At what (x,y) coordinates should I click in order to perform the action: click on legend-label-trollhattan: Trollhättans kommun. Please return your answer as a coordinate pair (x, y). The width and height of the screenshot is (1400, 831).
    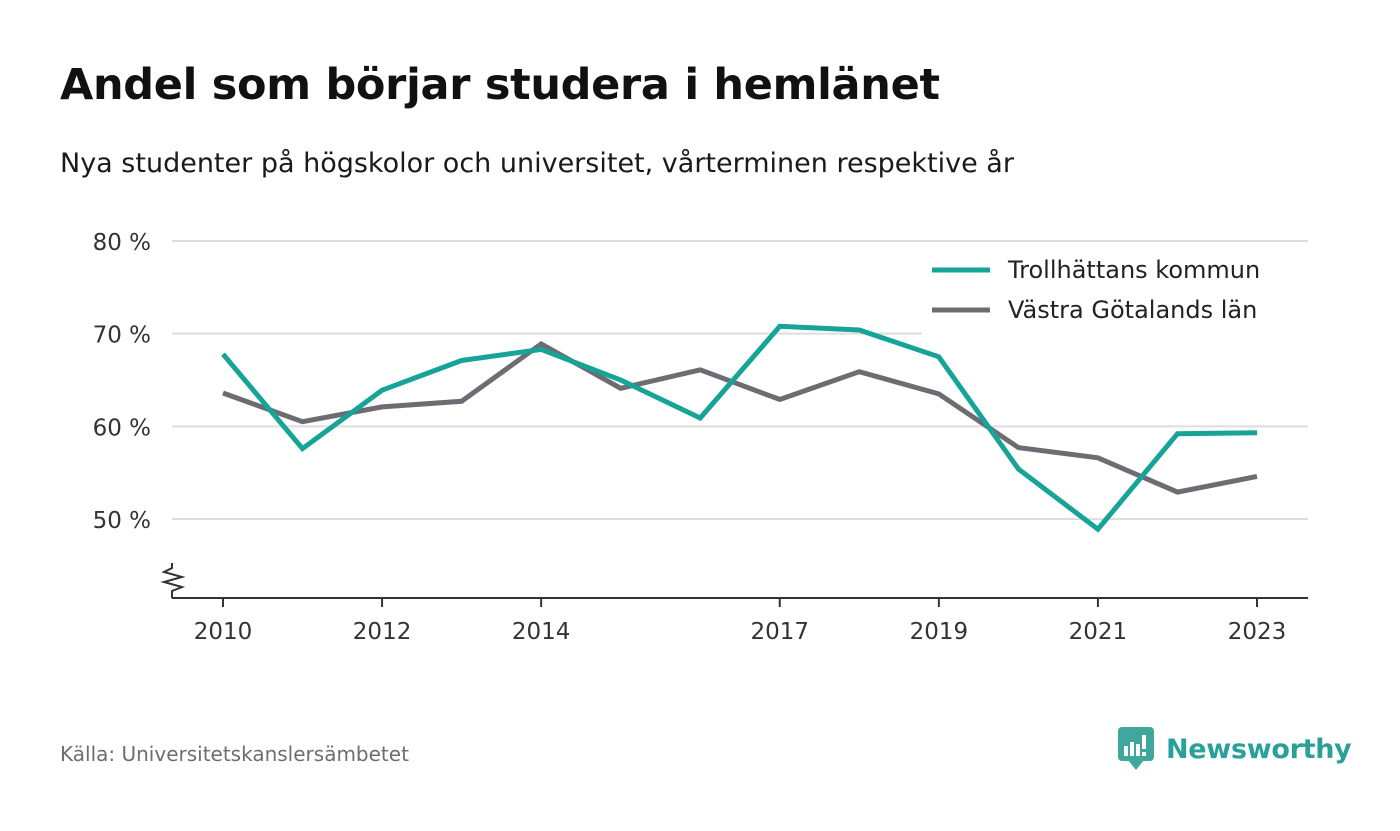
    Looking at the image, I should click on (1133, 270).